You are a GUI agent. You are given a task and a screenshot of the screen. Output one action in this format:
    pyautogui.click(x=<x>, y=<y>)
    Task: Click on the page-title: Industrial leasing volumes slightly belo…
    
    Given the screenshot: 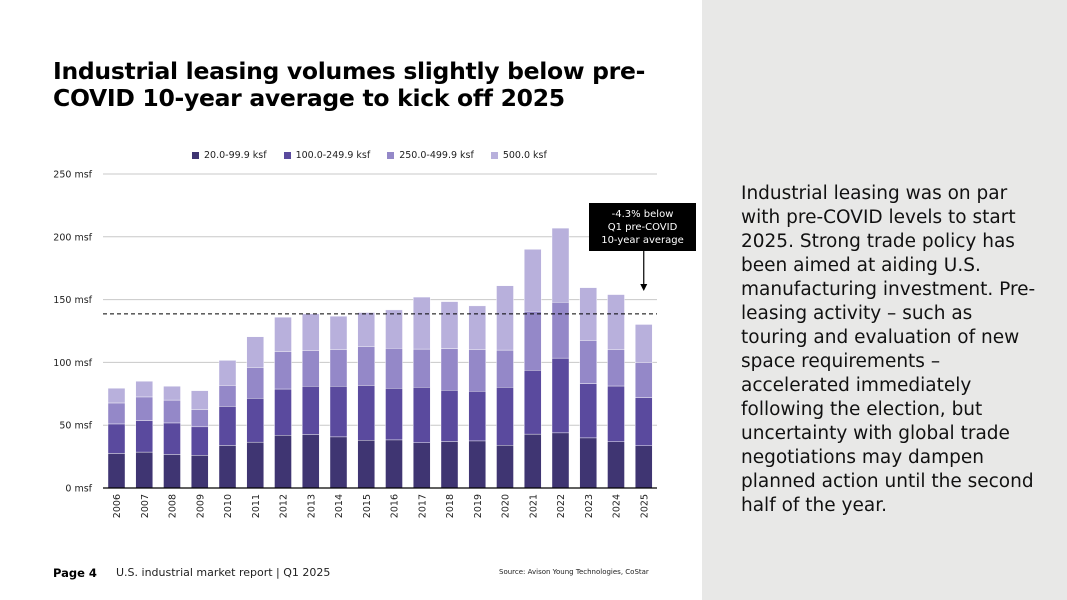 What is the action you would take?
    pyautogui.click(x=349, y=84)
    